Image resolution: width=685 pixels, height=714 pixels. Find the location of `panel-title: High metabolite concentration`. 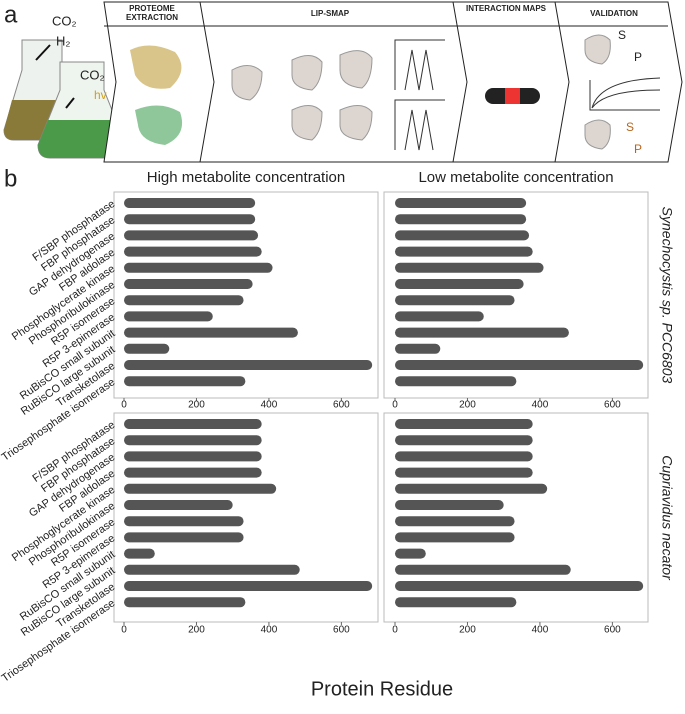

panel-title: High metabolite concentration is located at coordinates (246, 177).